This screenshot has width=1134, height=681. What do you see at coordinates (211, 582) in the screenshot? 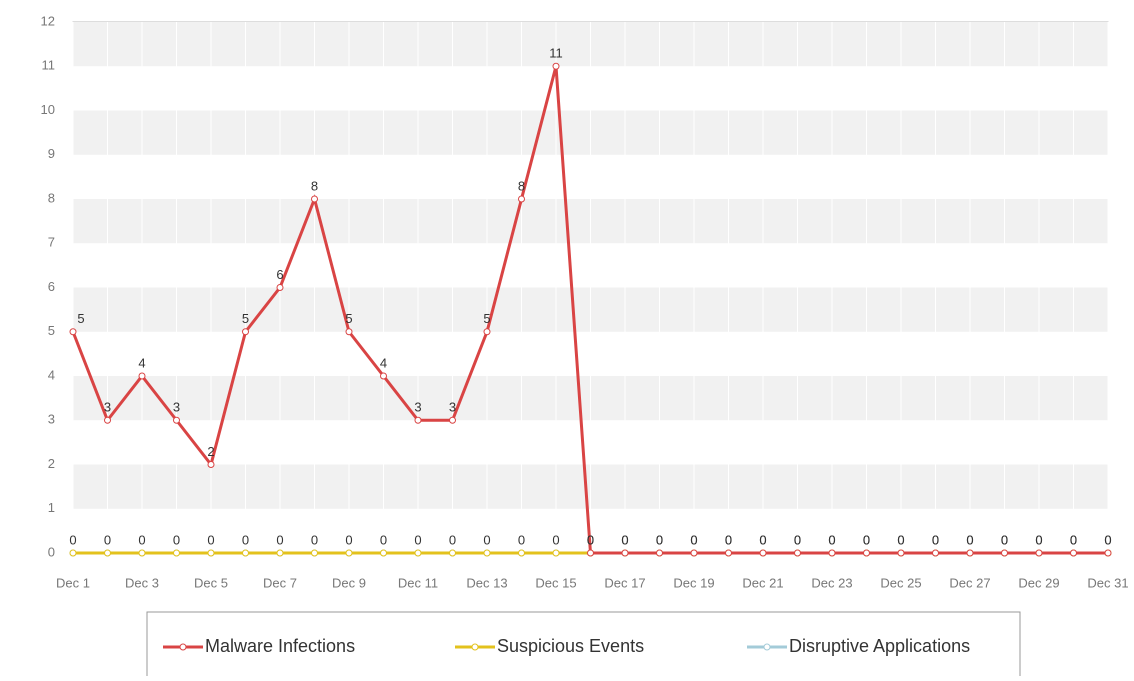
I see `x-tick-label: Dec 5` at bounding box center [211, 582].